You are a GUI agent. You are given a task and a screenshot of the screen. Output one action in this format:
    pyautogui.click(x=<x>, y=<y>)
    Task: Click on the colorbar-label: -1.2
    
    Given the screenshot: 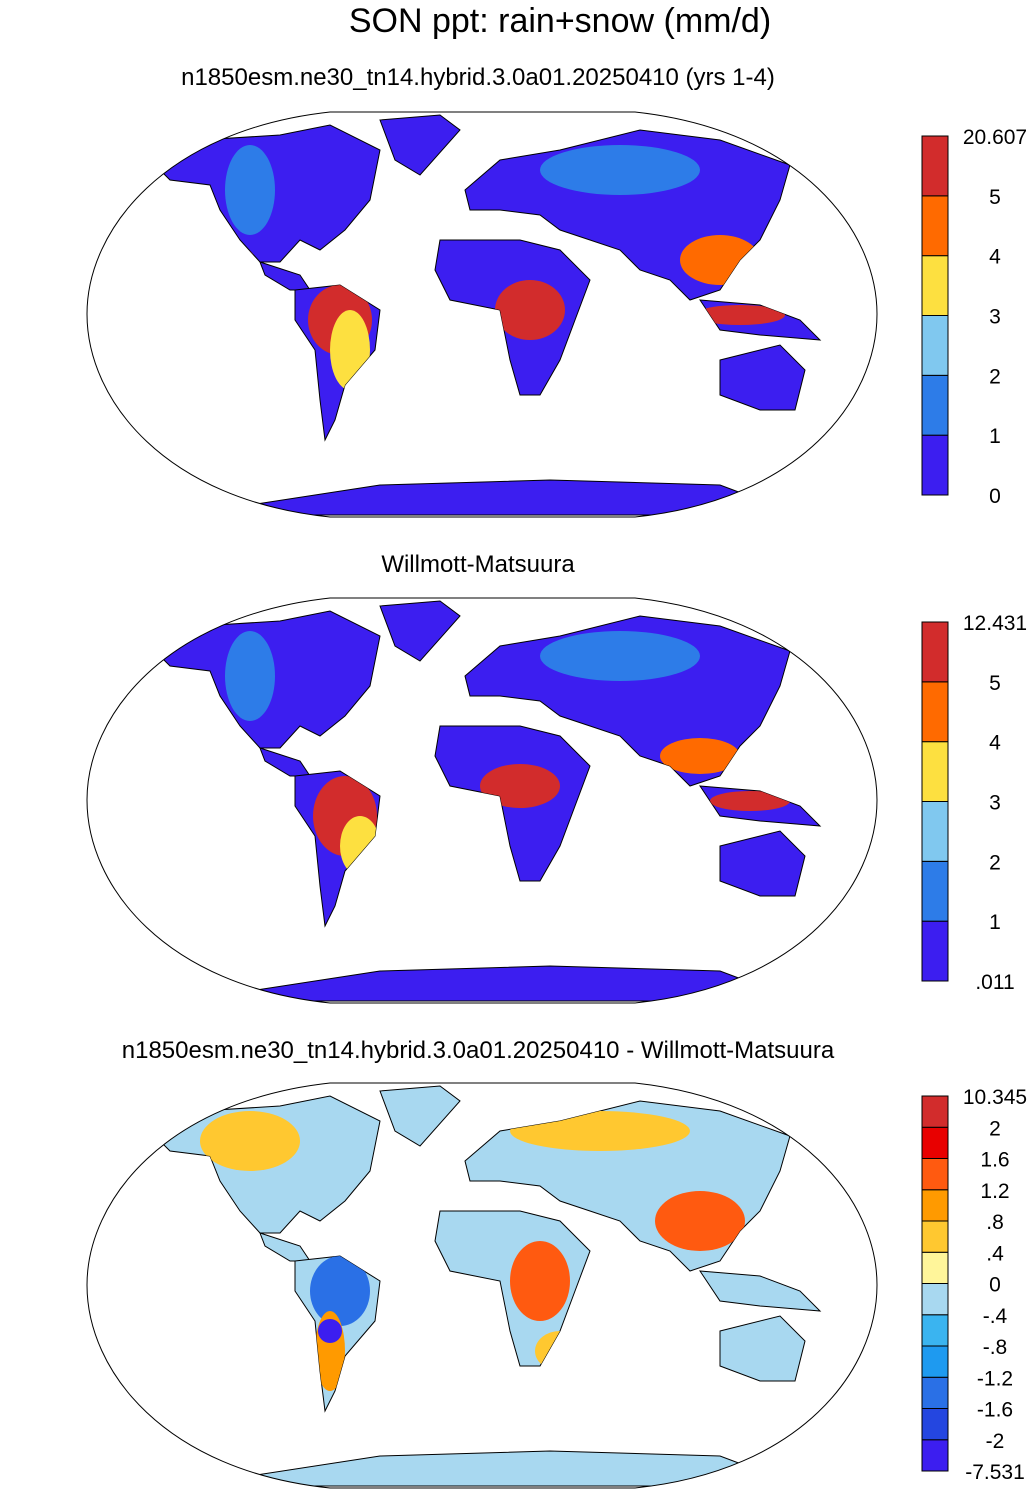 What is the action you would take?
    pyautogui.click(x=995, y=1378)
    